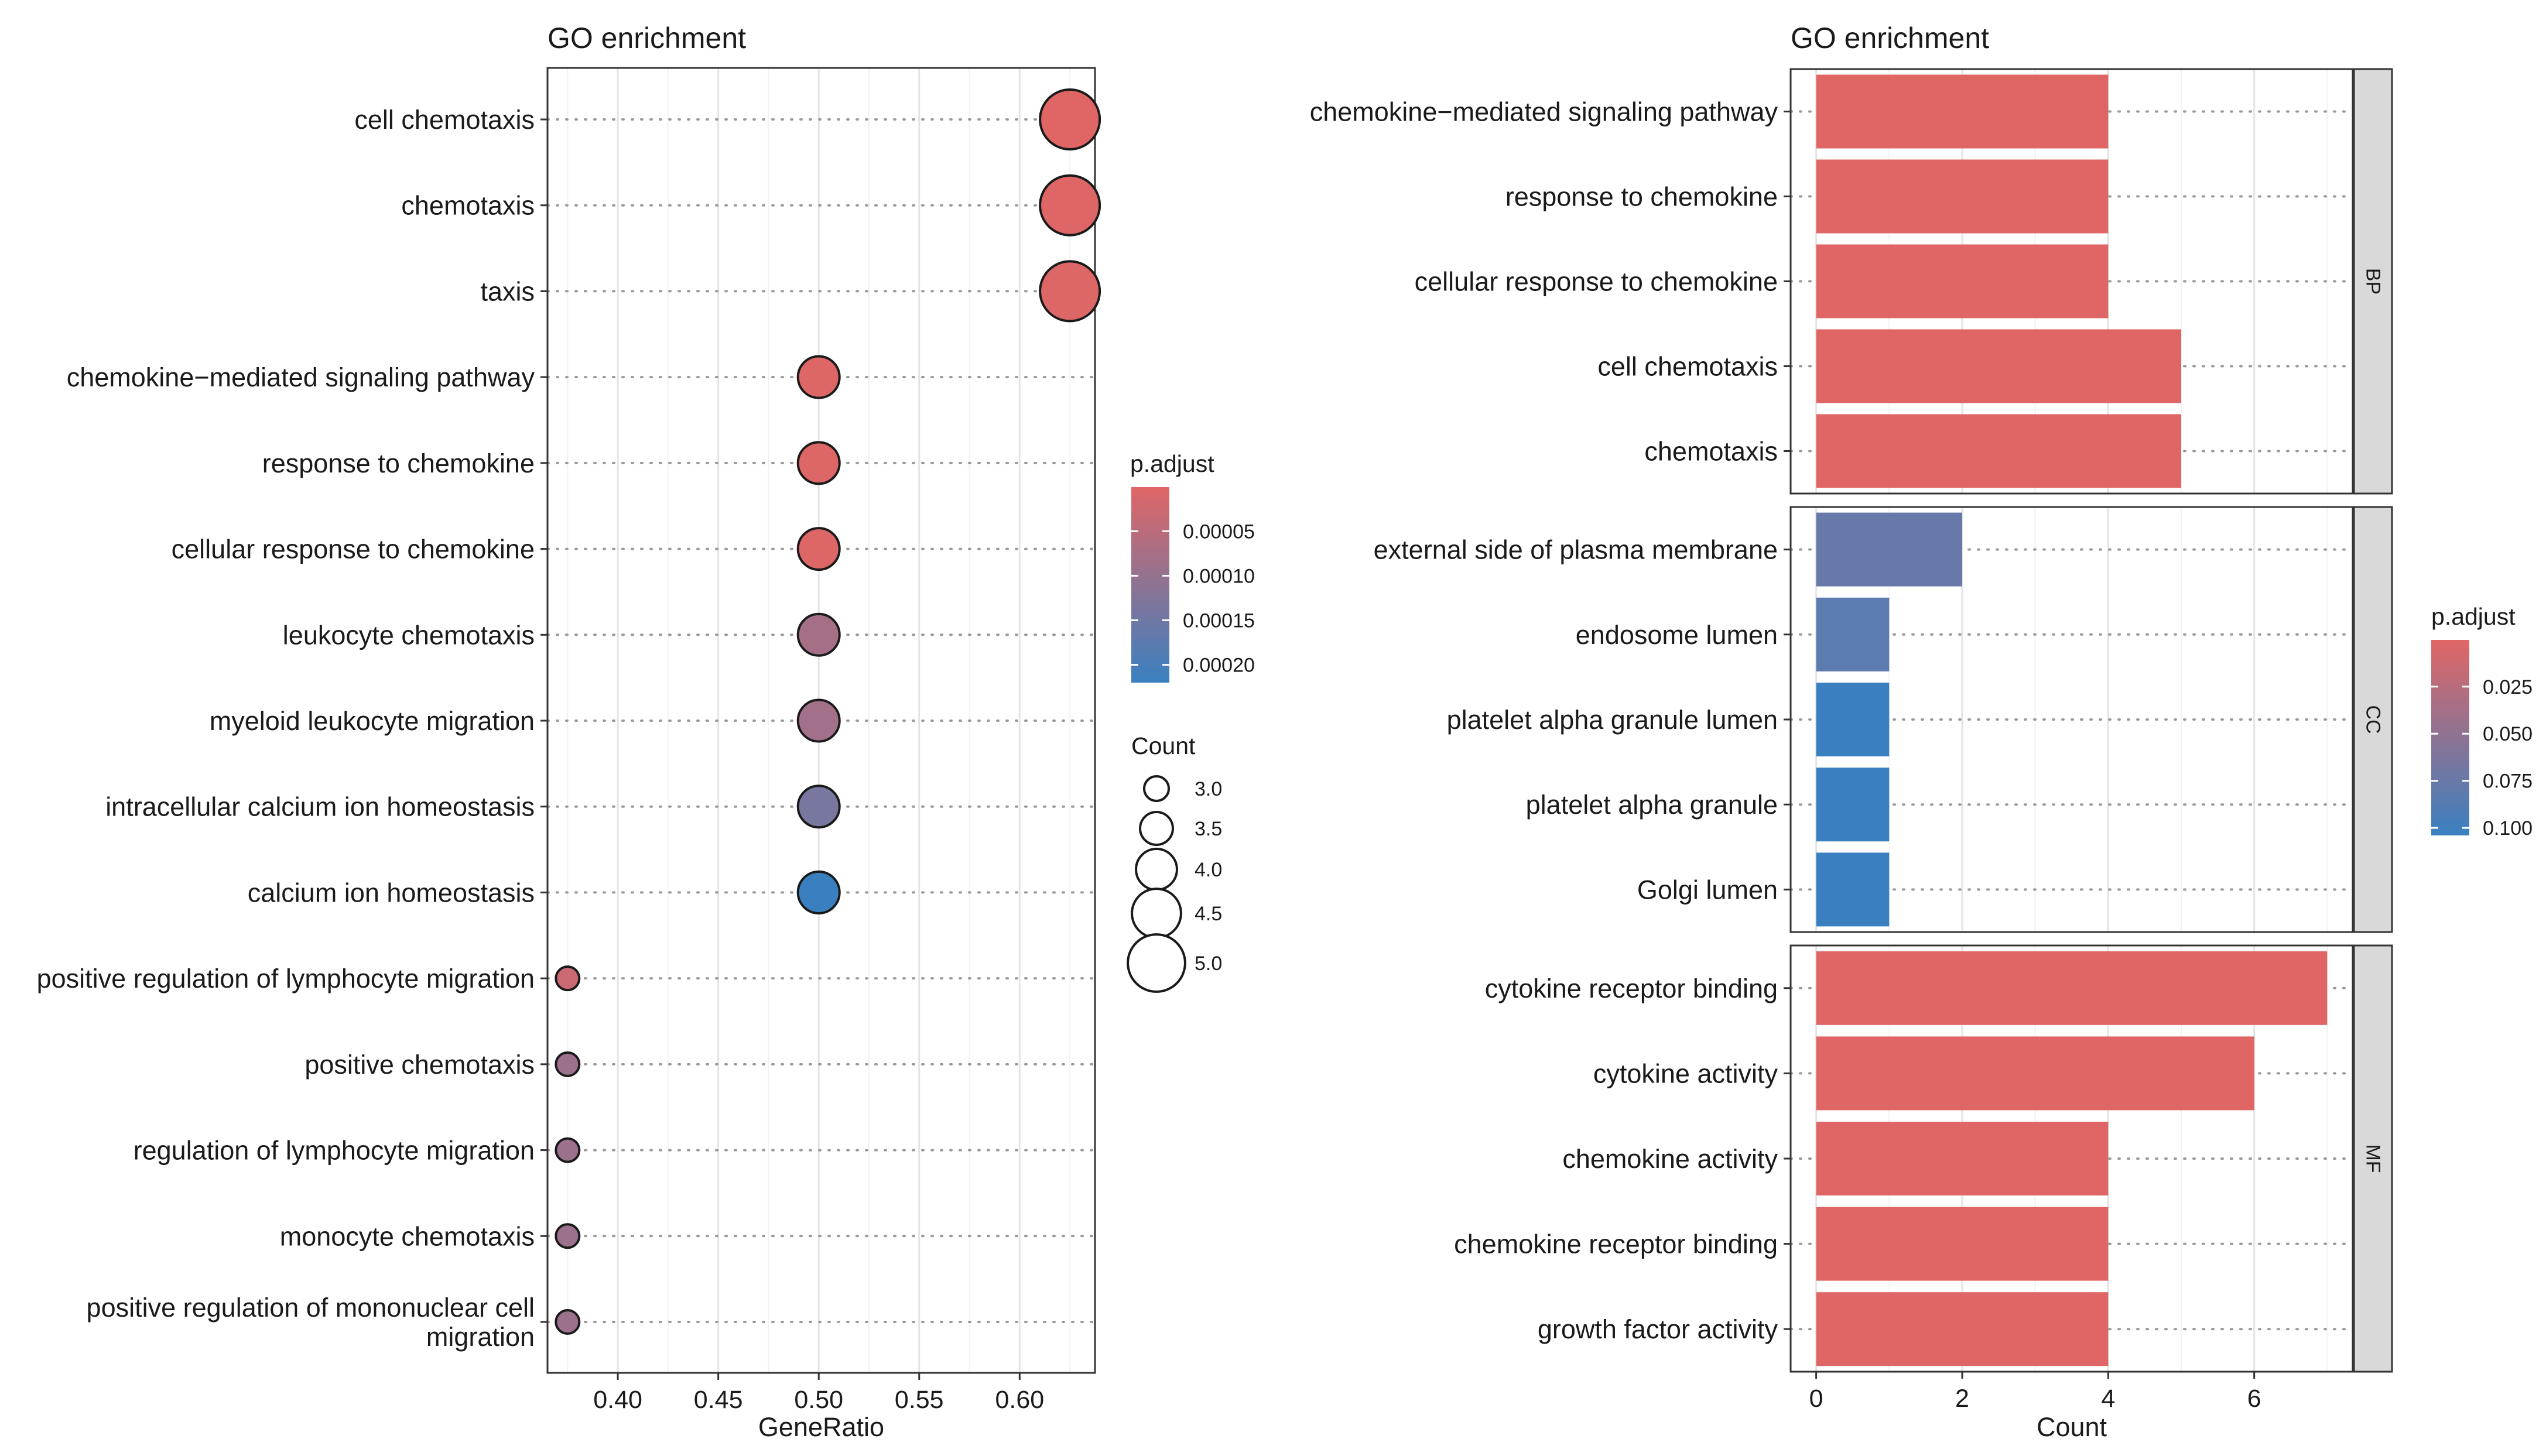 Image resolution: width=2546 pixels, height=1456 pixels. Describe the element at coordinates (1677, 635) in the screenshot. I see `bar-category-label: endosome lumen` at that location.